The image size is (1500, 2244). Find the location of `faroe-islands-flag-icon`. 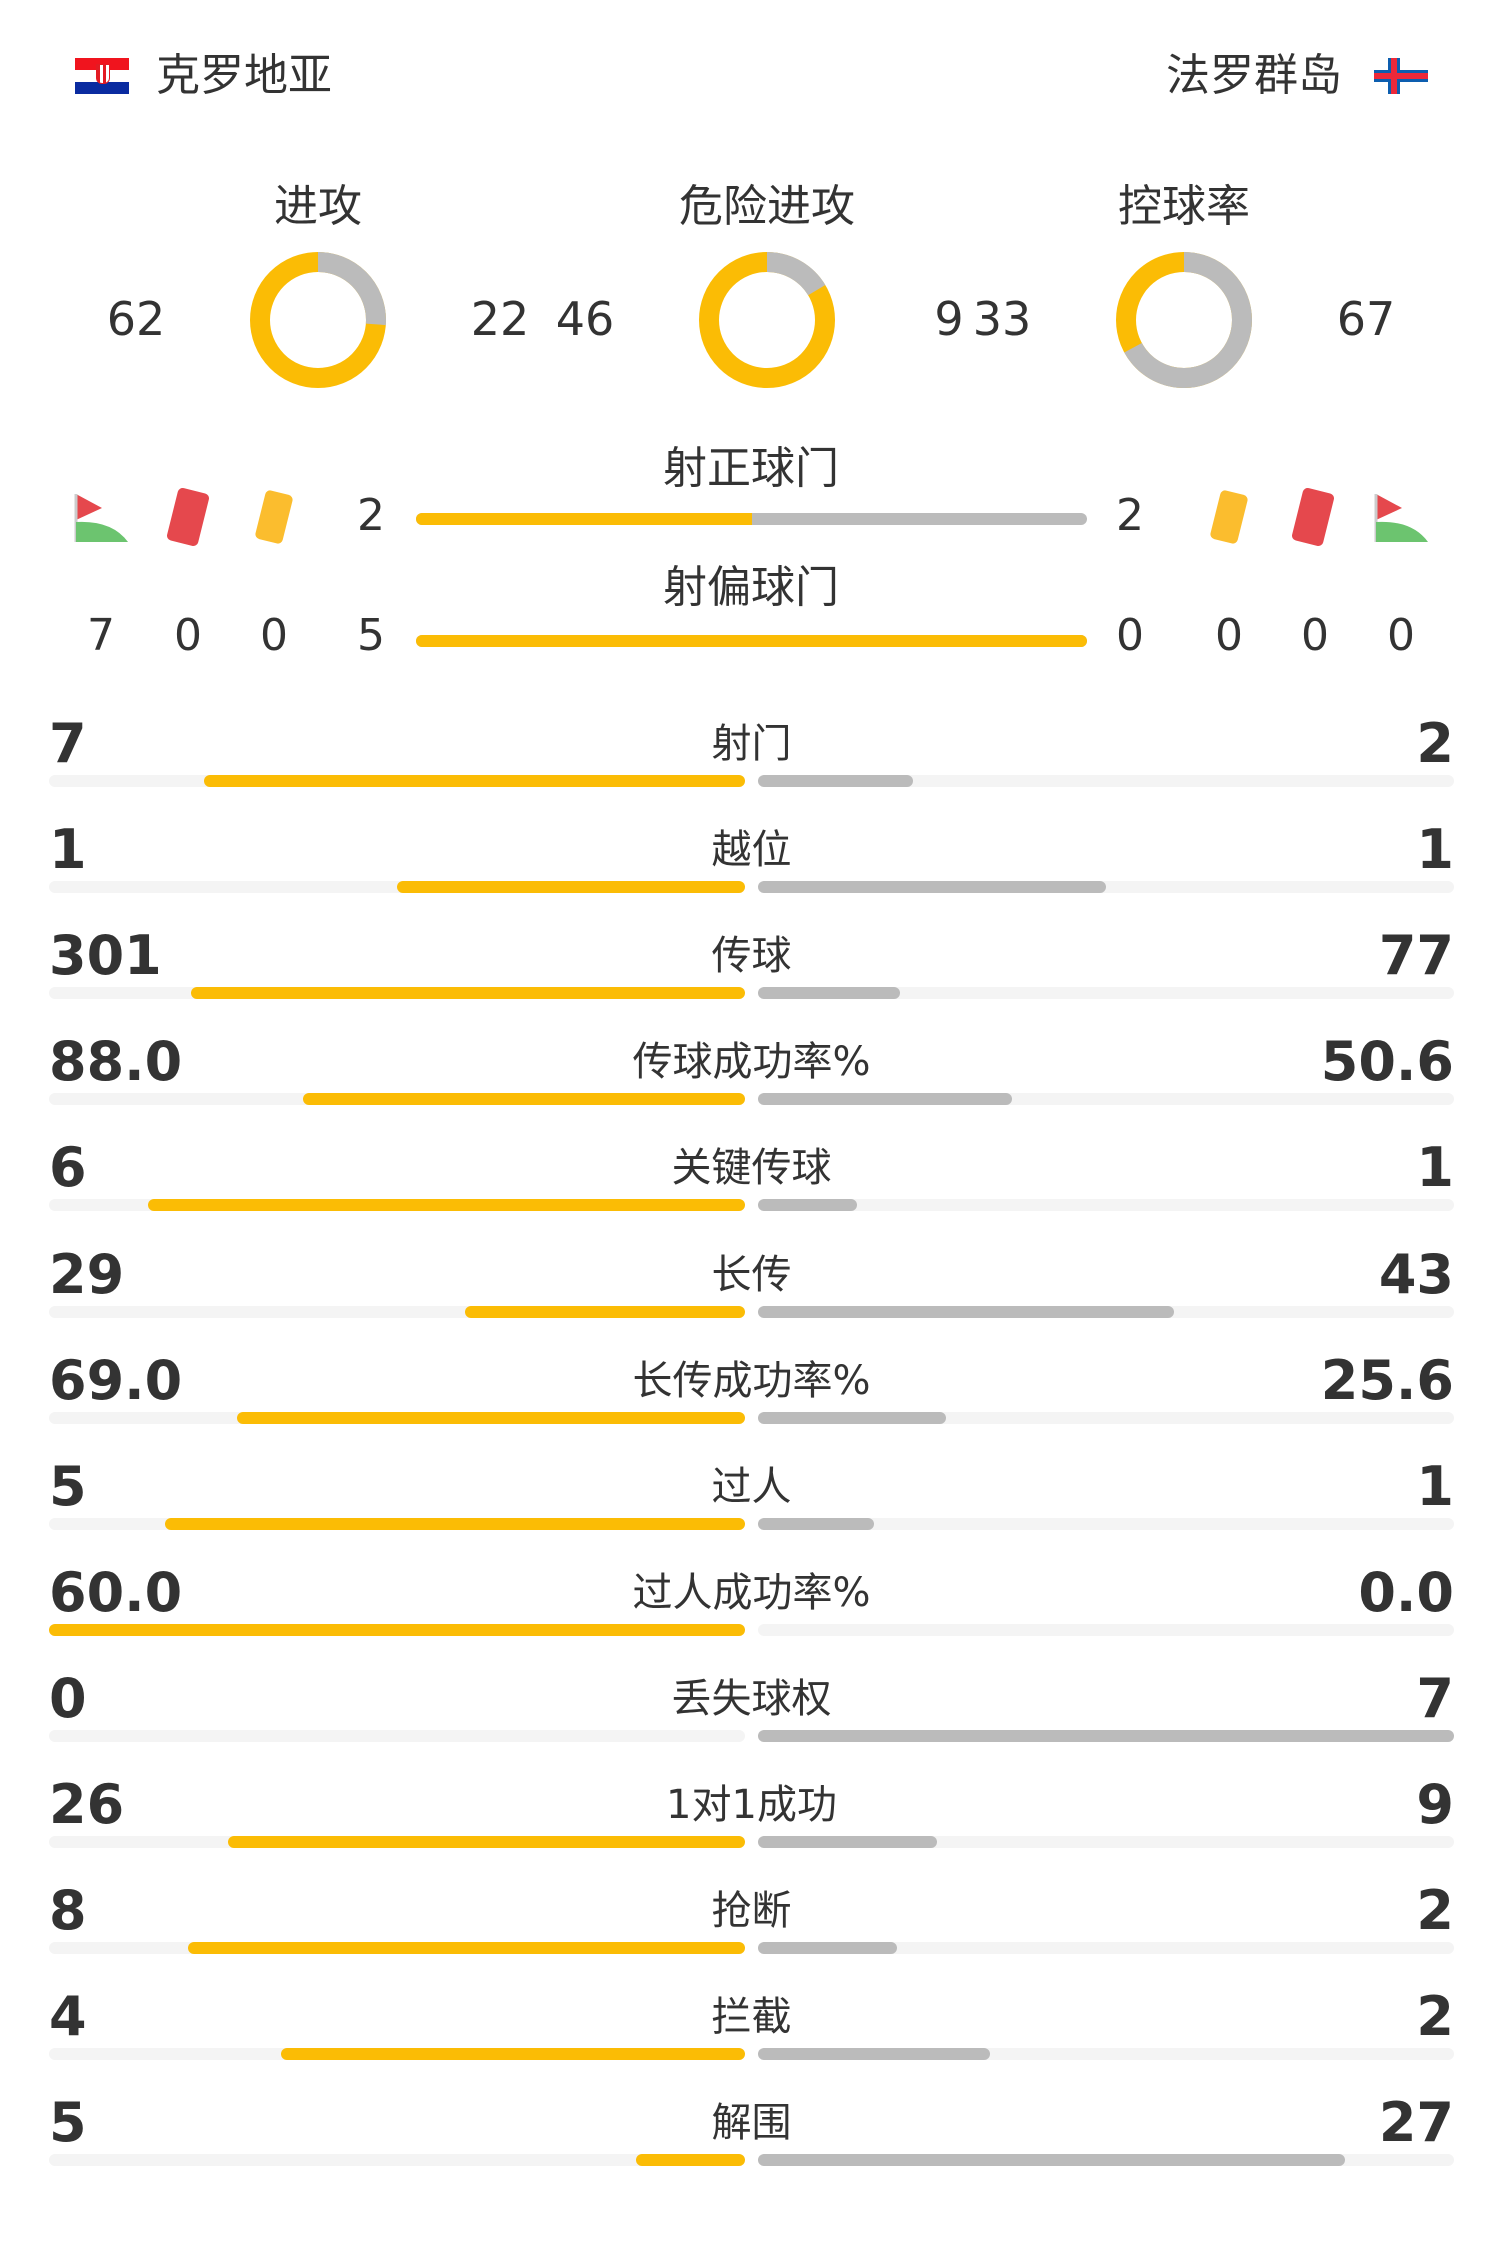

faroe-islands-flag-icon is located at coordinates (1401, 76).